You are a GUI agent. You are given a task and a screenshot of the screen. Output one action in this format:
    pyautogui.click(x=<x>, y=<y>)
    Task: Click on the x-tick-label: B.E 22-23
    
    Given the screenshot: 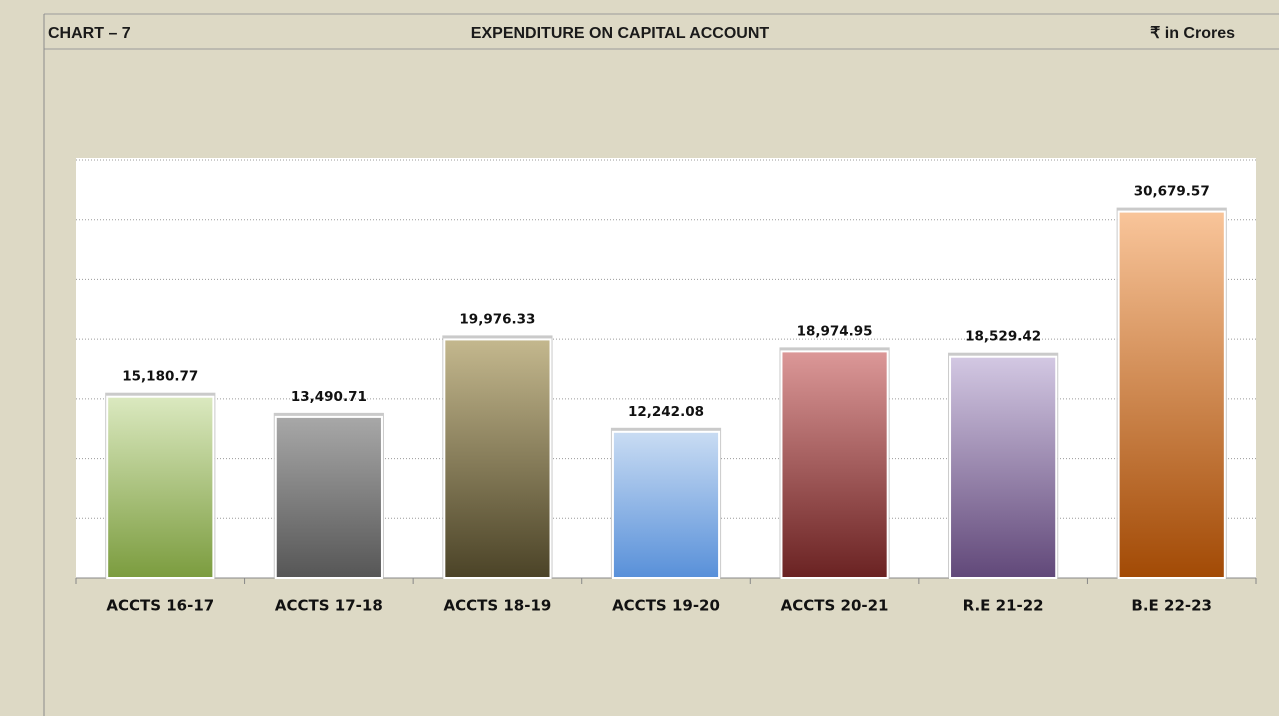 What is the action you would take?
    pyautogui.click(x=1171, y=606)
    